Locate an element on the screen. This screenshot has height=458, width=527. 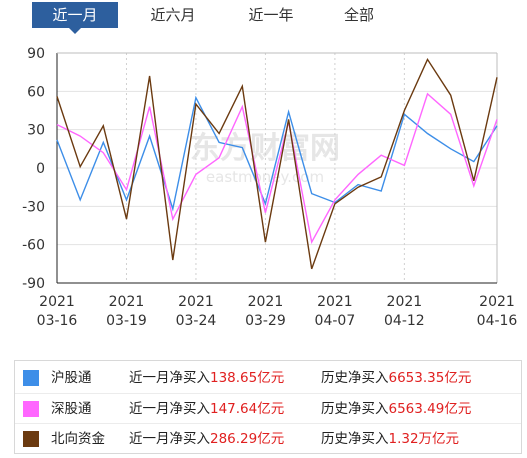
legend-month-value: 286.29亿元 is located at coordinates (247, 439).